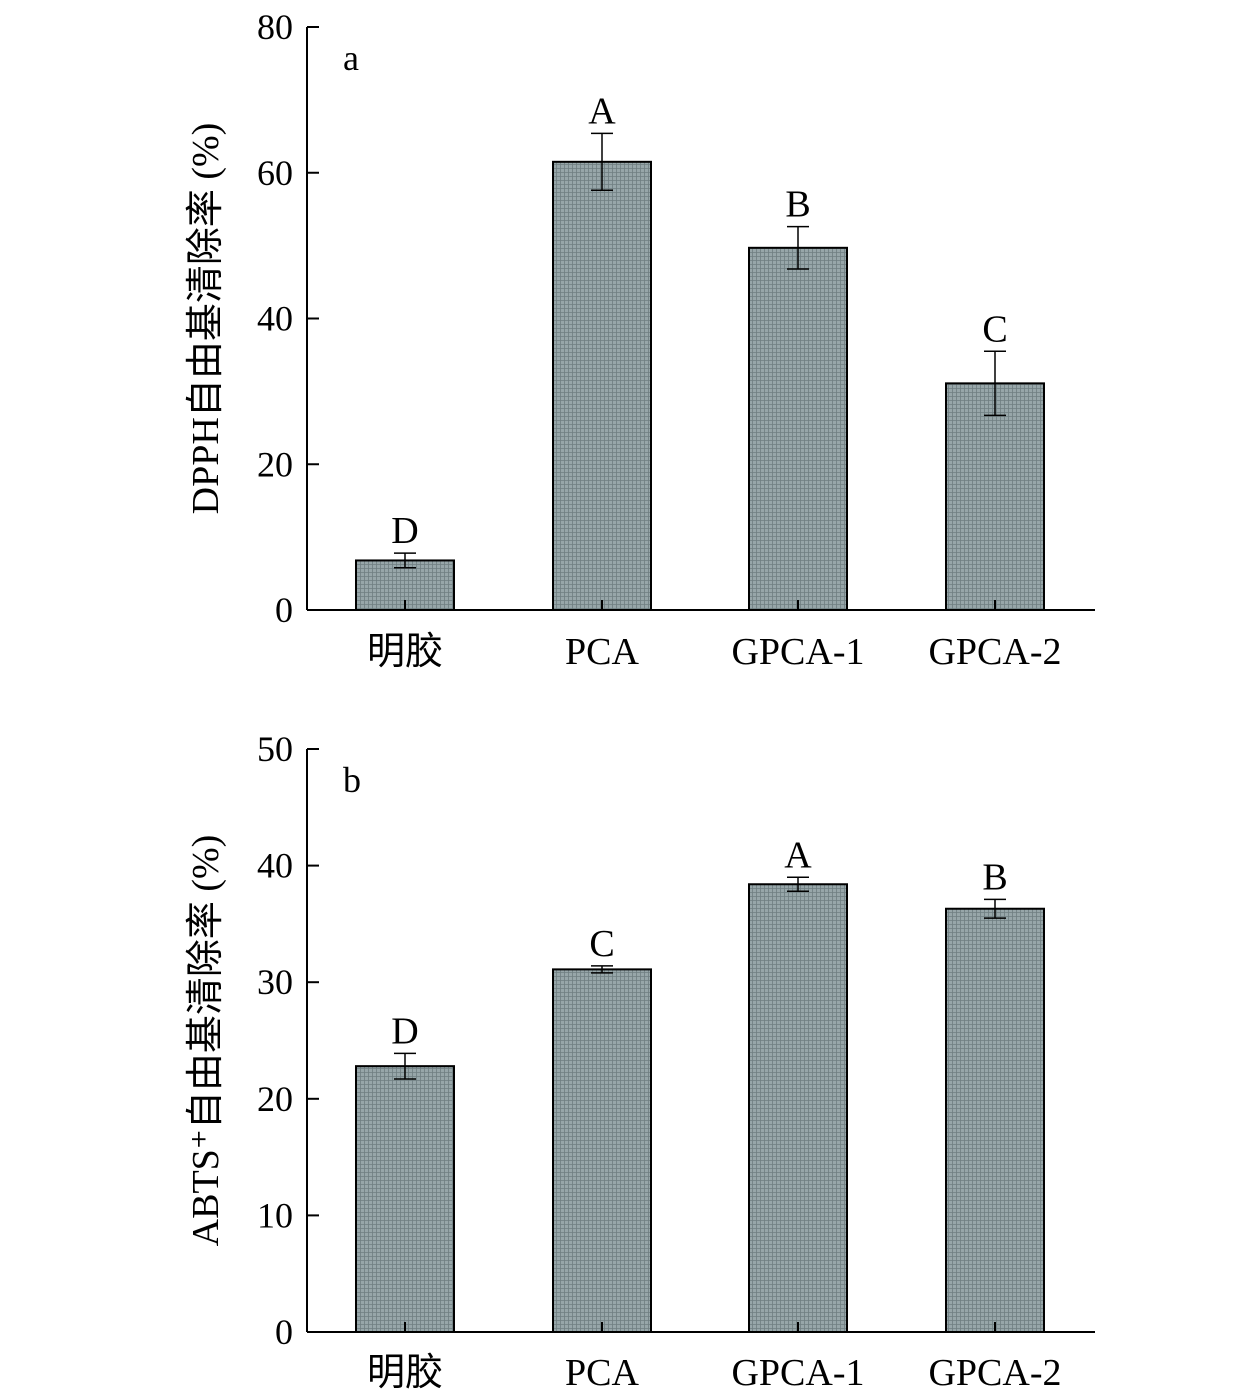 Image resolution: width=1260 pixels, height=1397 pixels. Describe the element at coordinates (275, 1099) in the screenshot. I see `y-tick-label-b-2: 20` at that location.